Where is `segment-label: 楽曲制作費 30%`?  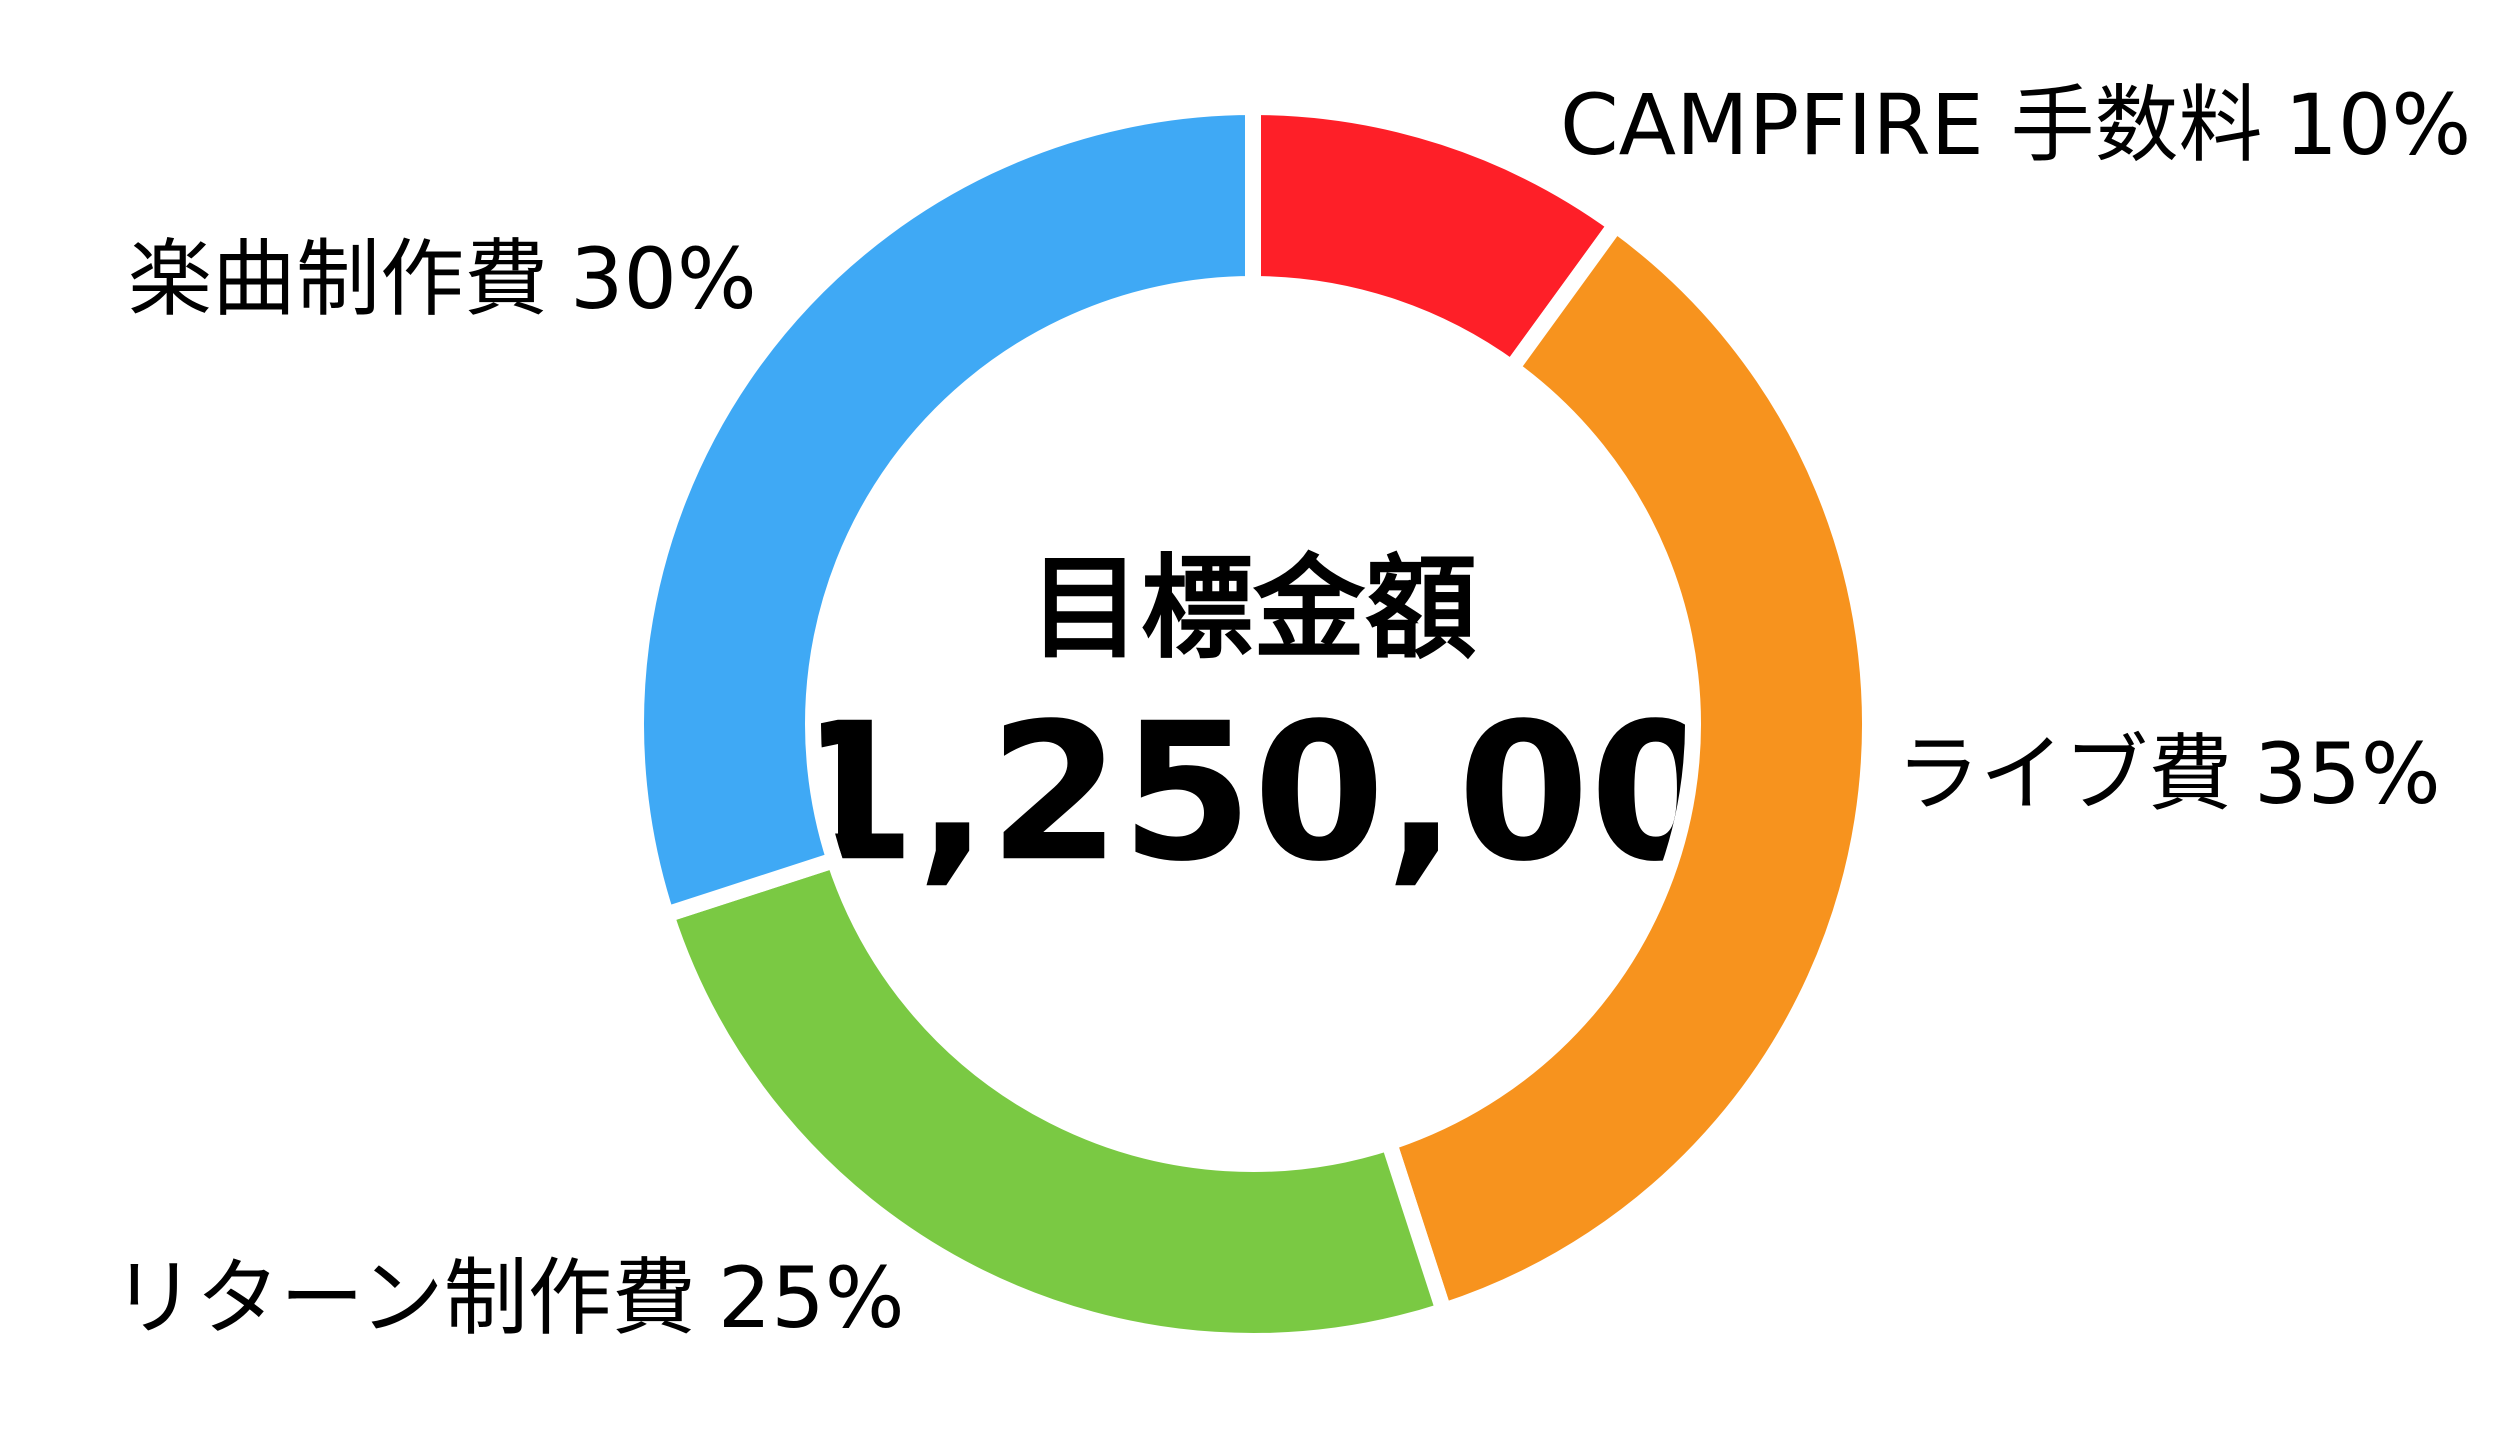
segment-label: 楽曲制作費 30% is located at coordinates (442, 279).